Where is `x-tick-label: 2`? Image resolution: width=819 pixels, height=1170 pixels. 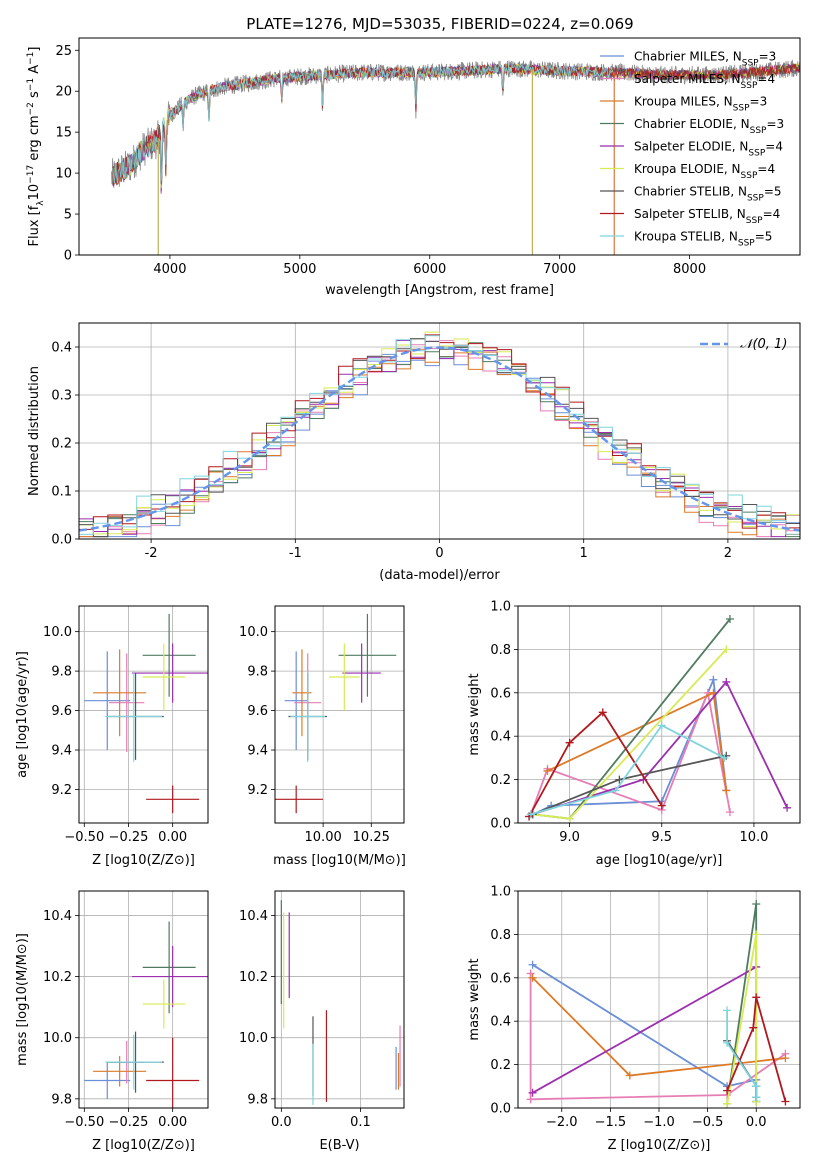
x-tick-label: 2 is located at coordinates (728, 553).